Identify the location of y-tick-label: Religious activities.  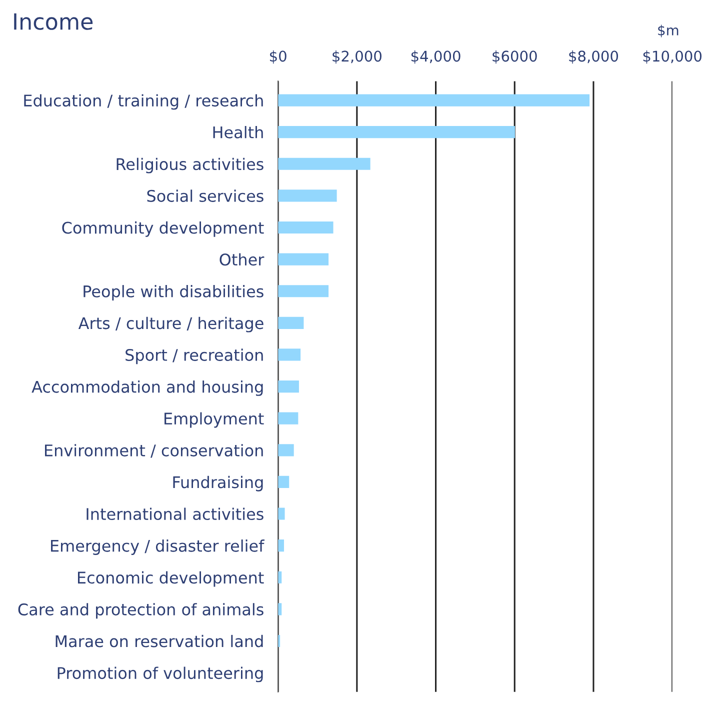
(190, 166).